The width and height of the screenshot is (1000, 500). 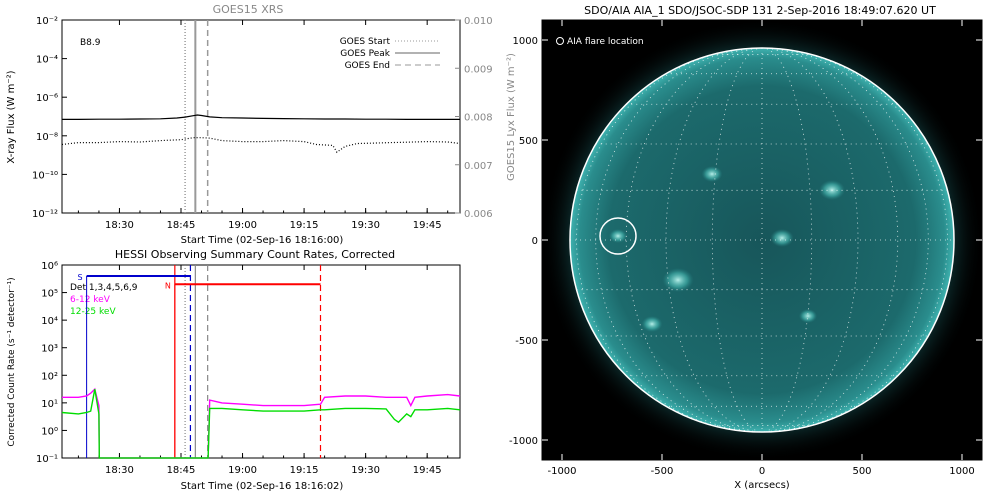 I want to click on goes-y2-tick-label: 0.006, so click(x=478, y=214).